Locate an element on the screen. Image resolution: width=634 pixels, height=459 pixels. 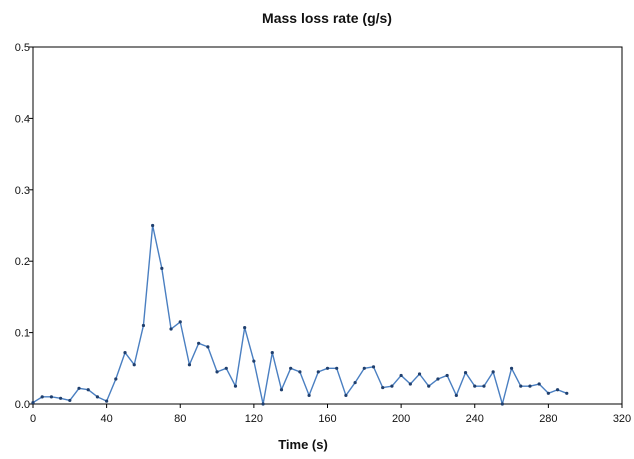
x-tick-label: 160 is located at coordinates (327, 419).